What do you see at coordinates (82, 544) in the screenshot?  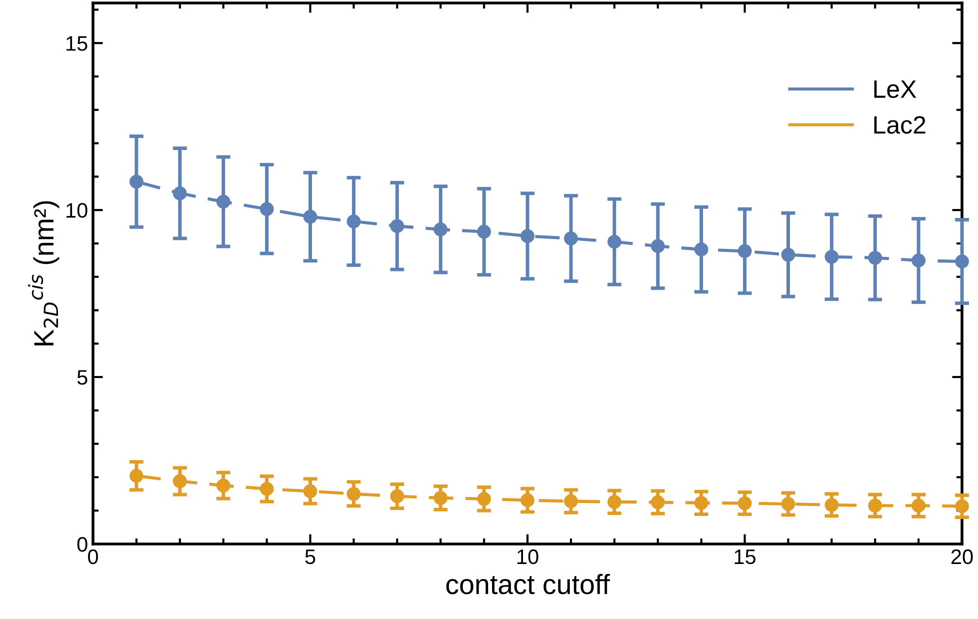 I see `y-tick-label: 0` at bounding box center [82, 544].